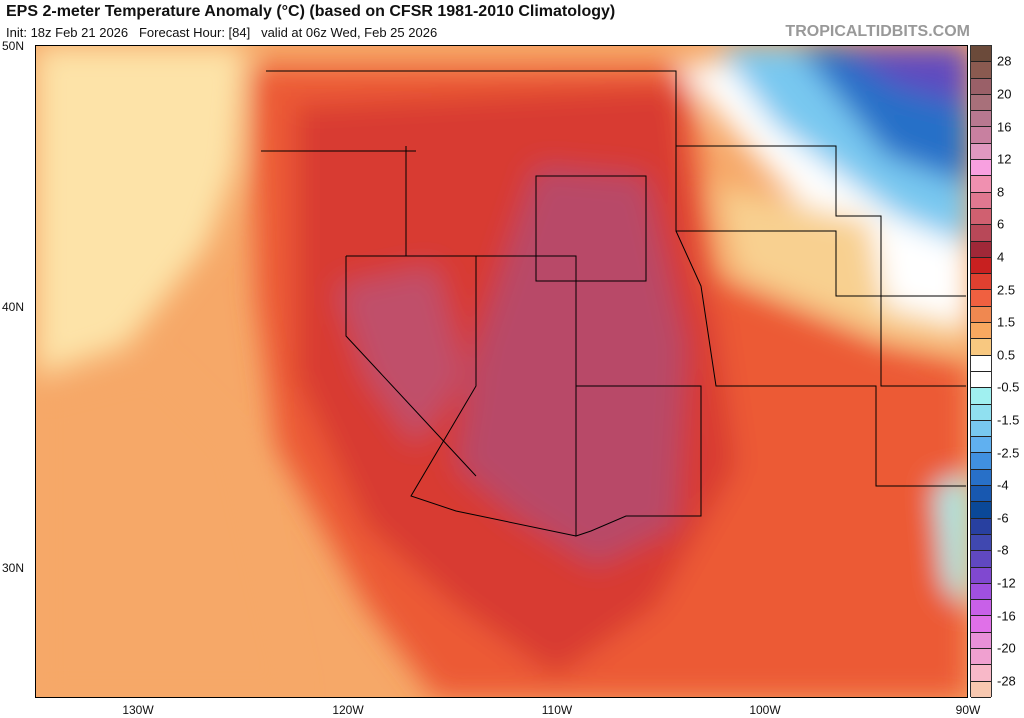 The width and height of the screenshot is (1024, 718). I want to click on colorbar-label: -16, so click(1006, 615).